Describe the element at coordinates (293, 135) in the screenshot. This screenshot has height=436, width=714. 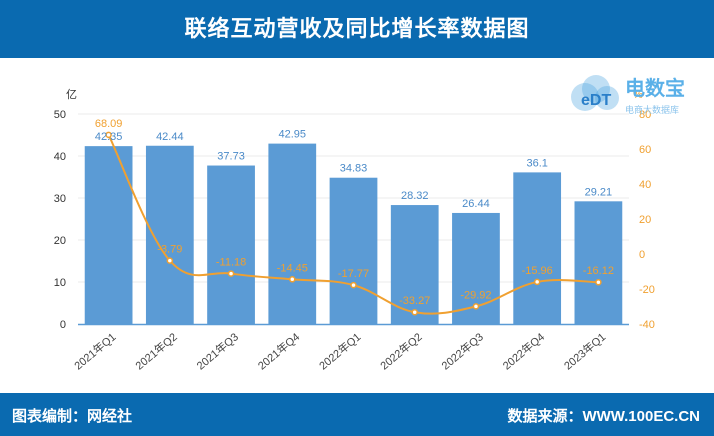
I see `bar-value-label: 42.95` at that location.